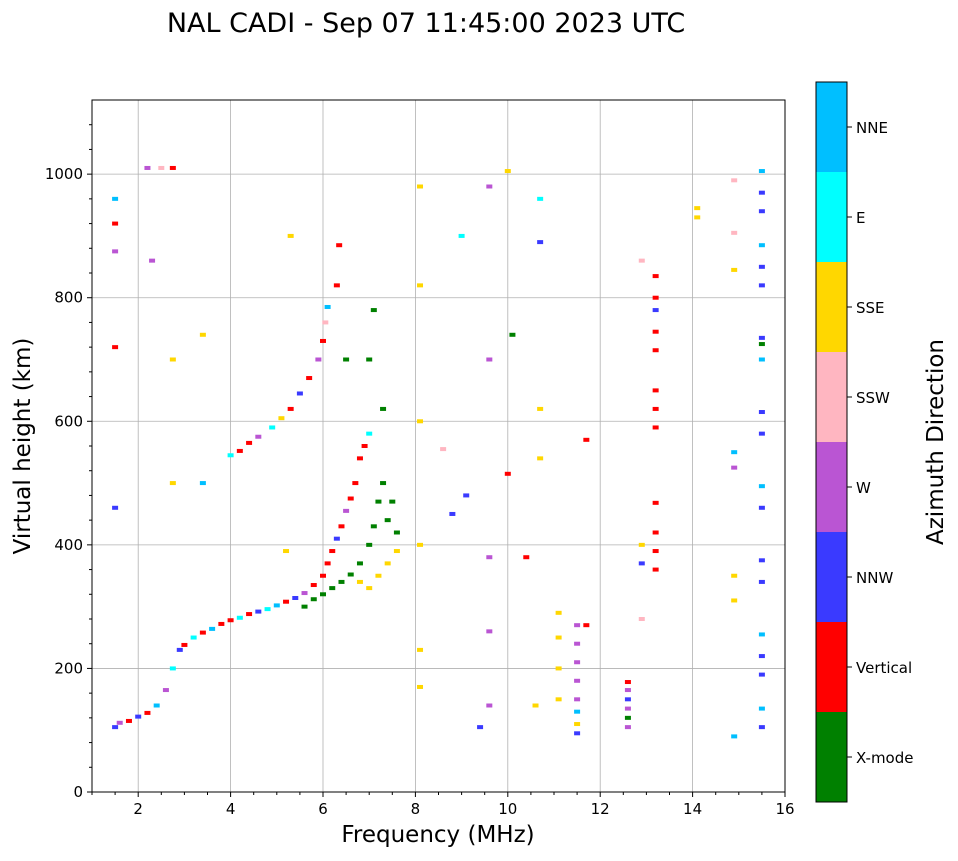 This screenshot has height=861, width=958. What do you see at coordinates (64, 174) in the screenshot?
I see `y-tick-label: 1000` at bounding box center [64, 174].